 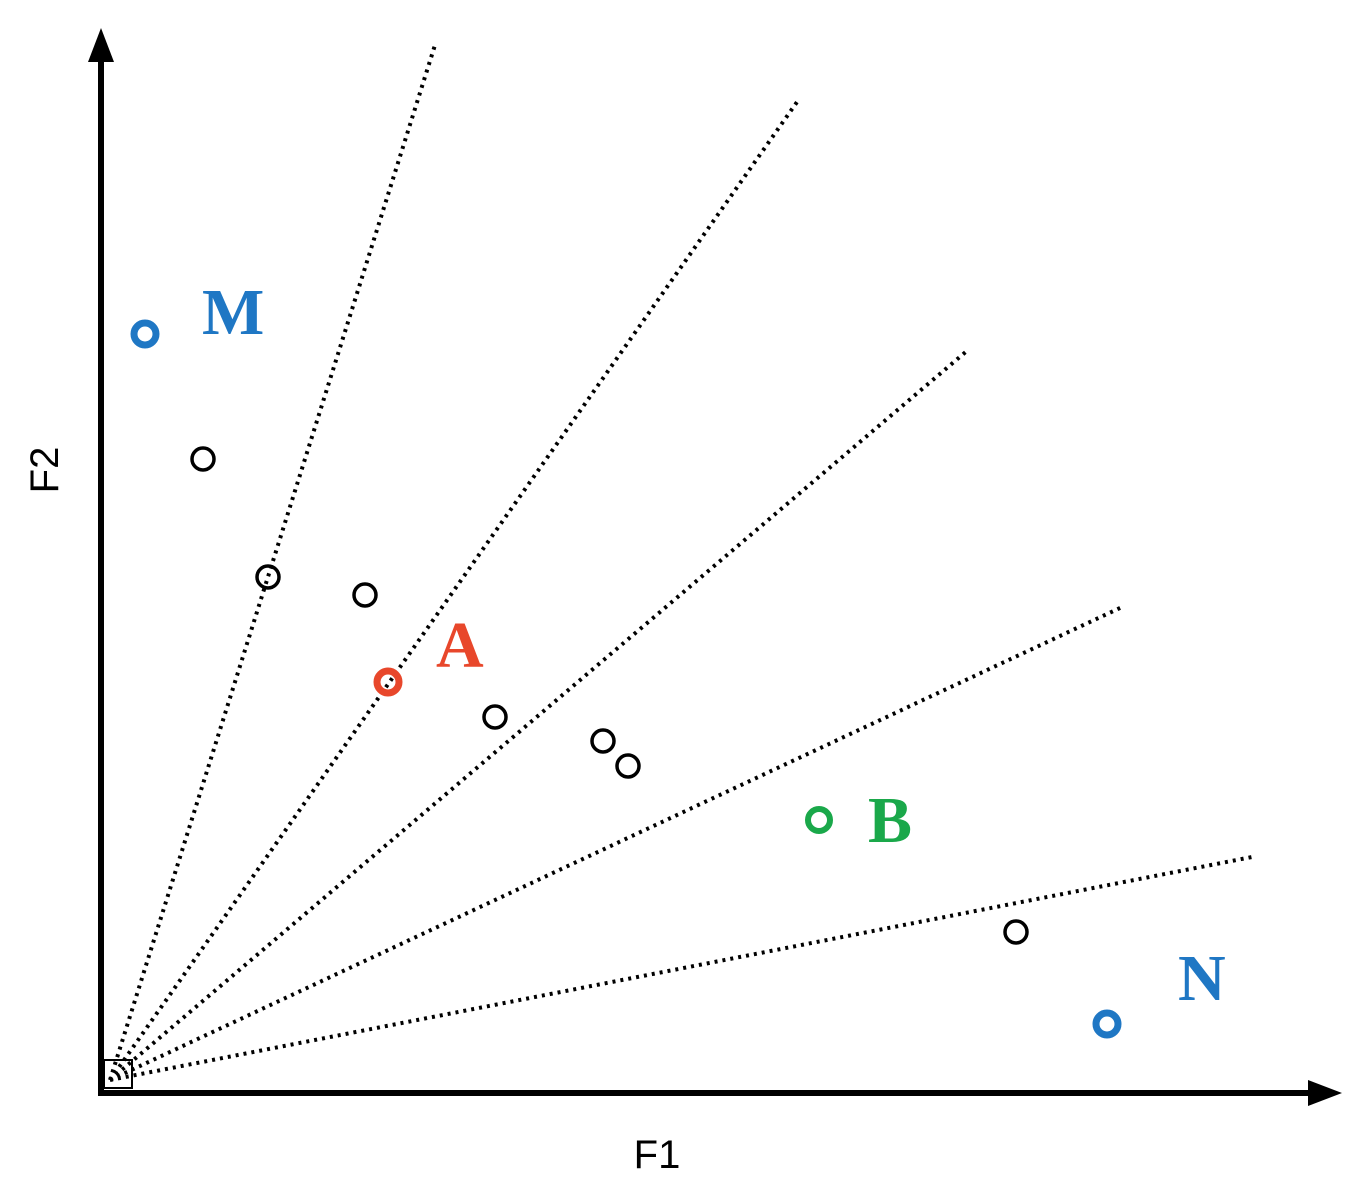 What do you see at coordinates (1202, 978) in the screenshot?
I see `point-N-label: N` at bounding box center [1202, 978].